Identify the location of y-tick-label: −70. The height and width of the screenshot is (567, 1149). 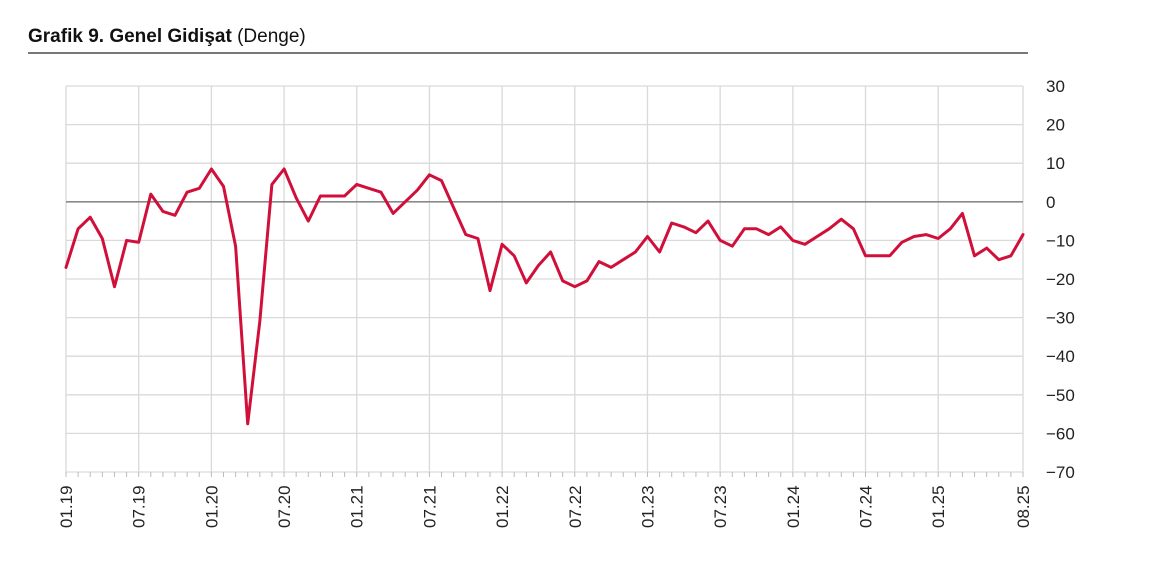
(1060, 472).